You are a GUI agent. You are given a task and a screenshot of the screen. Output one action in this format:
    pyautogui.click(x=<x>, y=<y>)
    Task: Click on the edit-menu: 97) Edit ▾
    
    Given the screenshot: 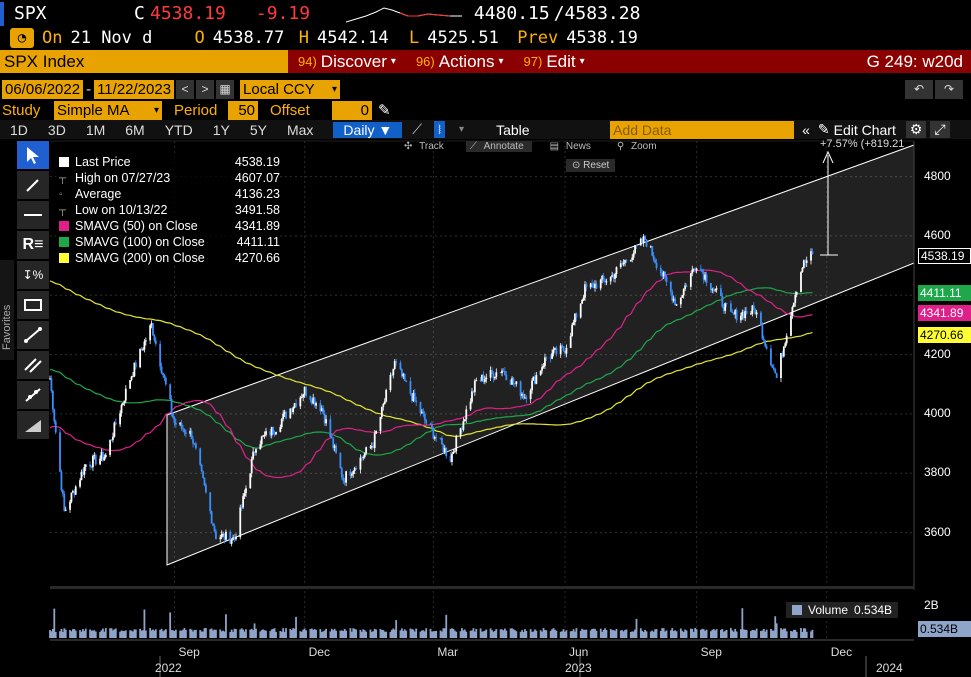 What is the action you would take?
    pyautogui.click(x=554, y=62)
    